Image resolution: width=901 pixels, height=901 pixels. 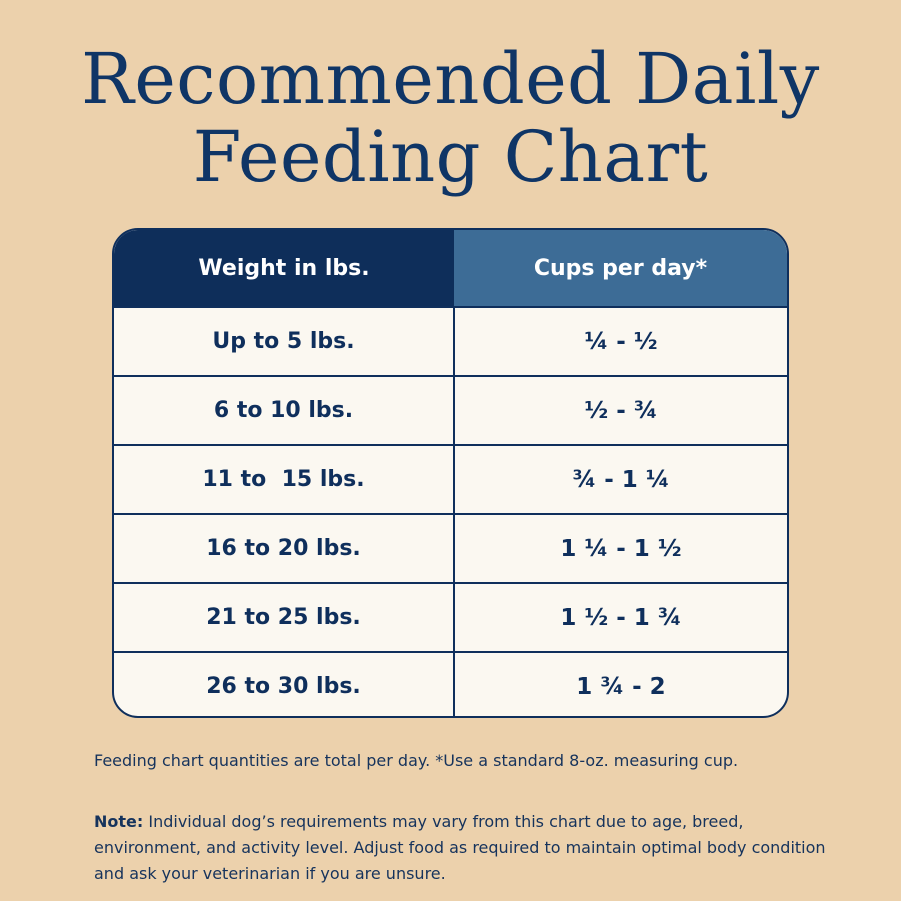 I want to click on weight-cell: 6 to 10 lbs., so click(x=284, y=410).